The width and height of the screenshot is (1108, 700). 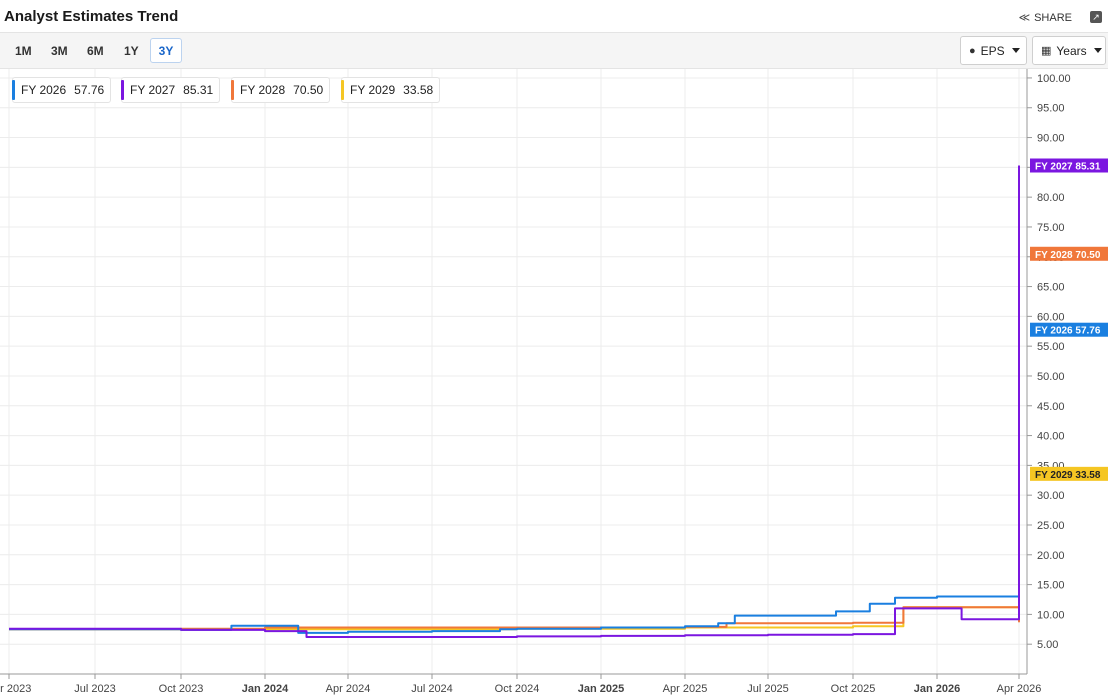 What do you see at coordinates (15, 689) in the screenshot?
I see `x-tick-label: Apr 2023` at bounding box center [15, 689].